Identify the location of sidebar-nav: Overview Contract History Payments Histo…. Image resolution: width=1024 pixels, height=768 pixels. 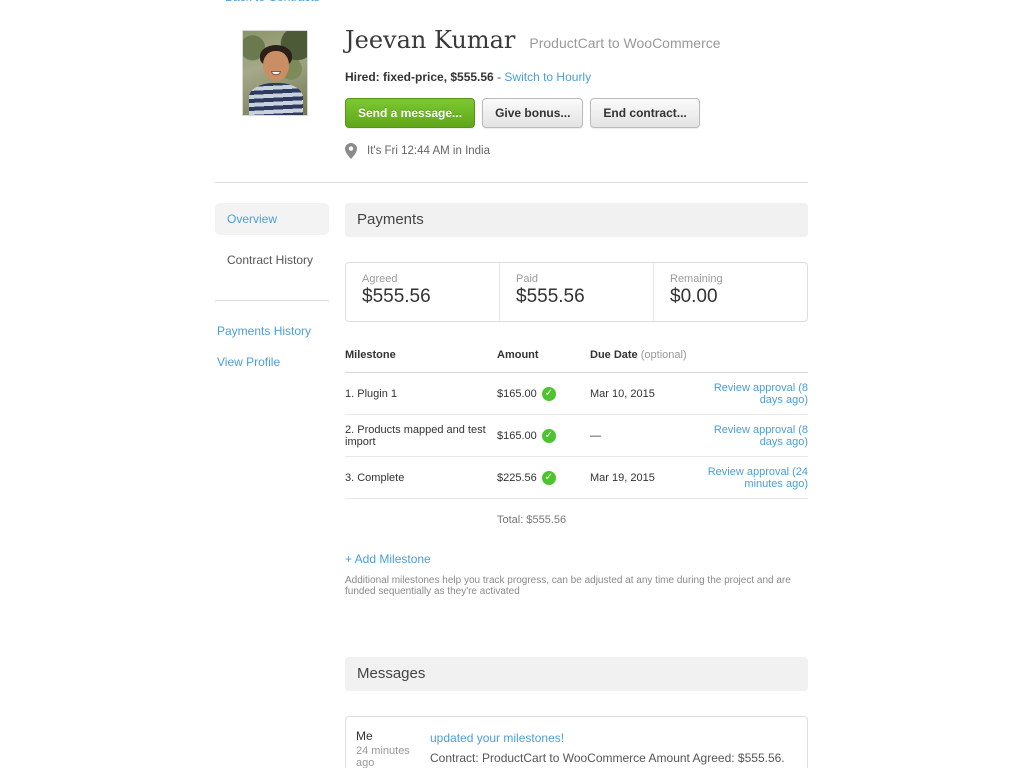
(272, 292).